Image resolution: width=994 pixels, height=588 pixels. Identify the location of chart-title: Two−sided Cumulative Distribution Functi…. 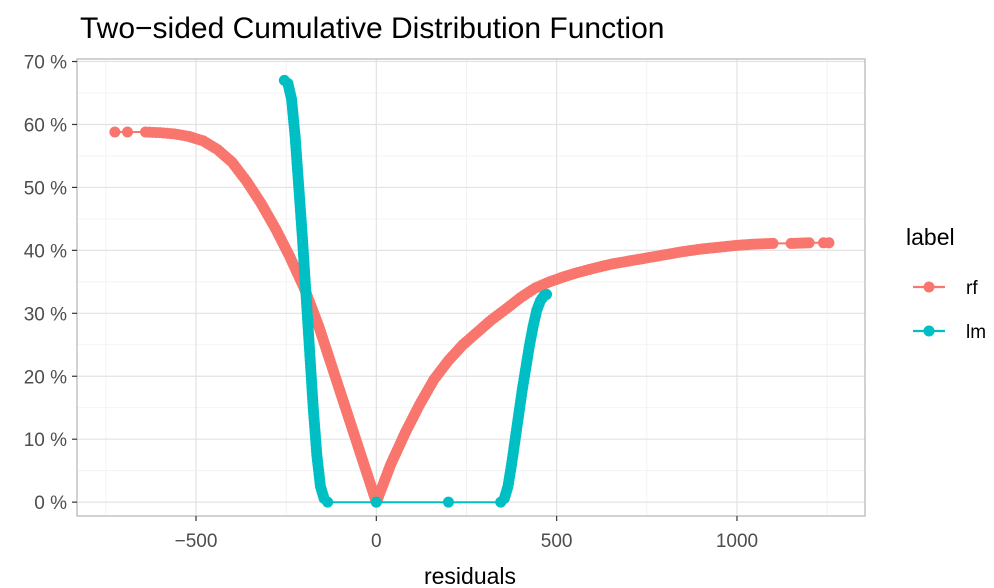
(372, 28).